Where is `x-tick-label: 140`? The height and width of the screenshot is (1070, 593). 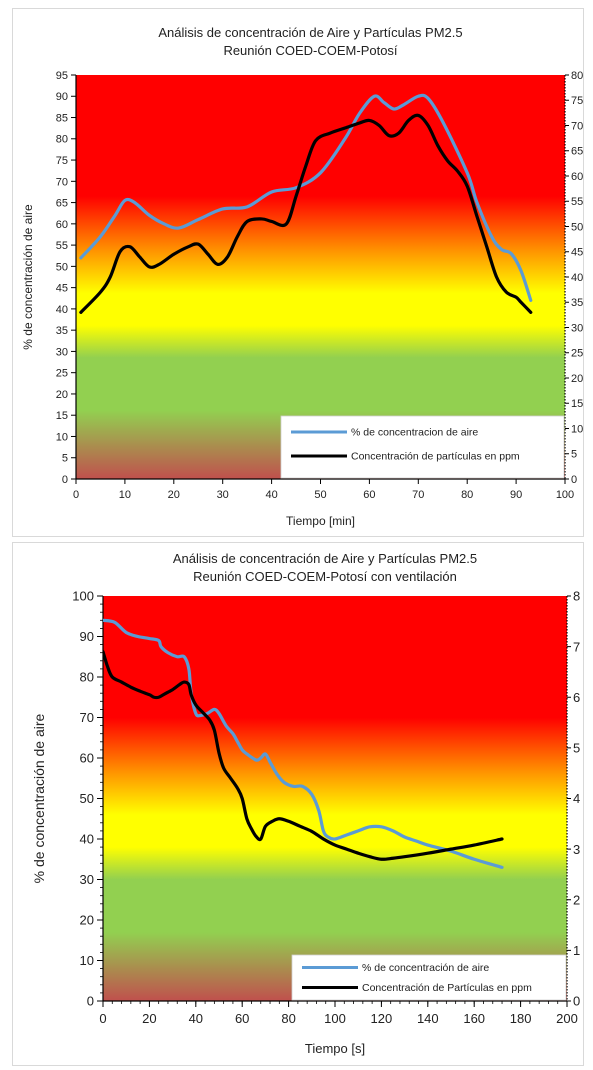
x-tick-label: 140 is located at coordinates (428, 1018).